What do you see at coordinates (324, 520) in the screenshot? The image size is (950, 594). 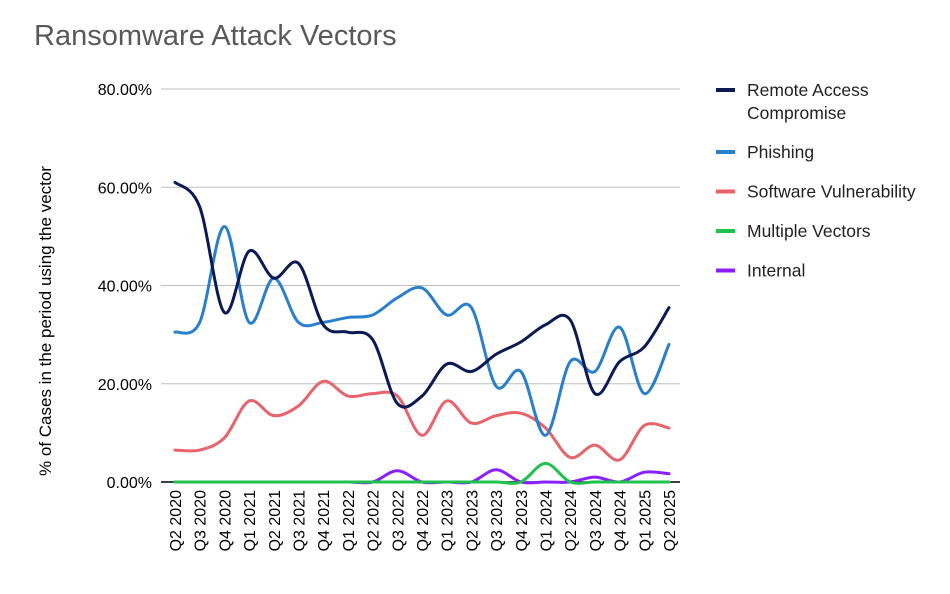 I see `x-tick-label: Q4 2021` at bounding box center [324, 520].